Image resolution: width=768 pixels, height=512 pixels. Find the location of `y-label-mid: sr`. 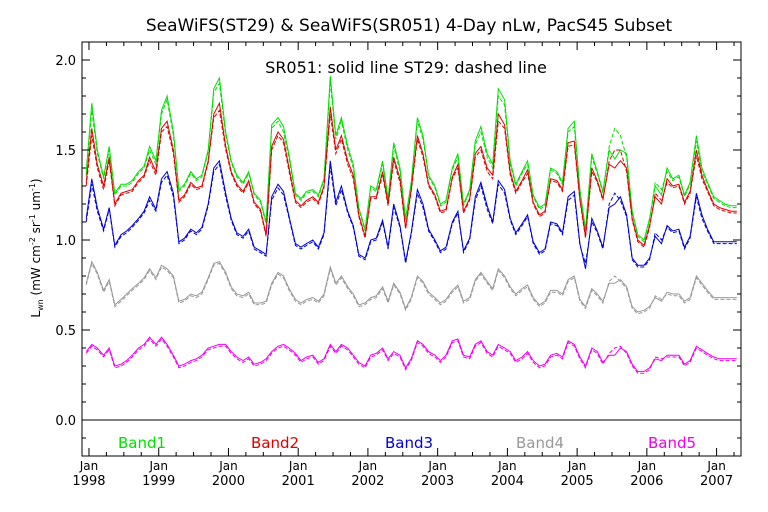

y-label-mid: sr is located at coordinates (36, 229).